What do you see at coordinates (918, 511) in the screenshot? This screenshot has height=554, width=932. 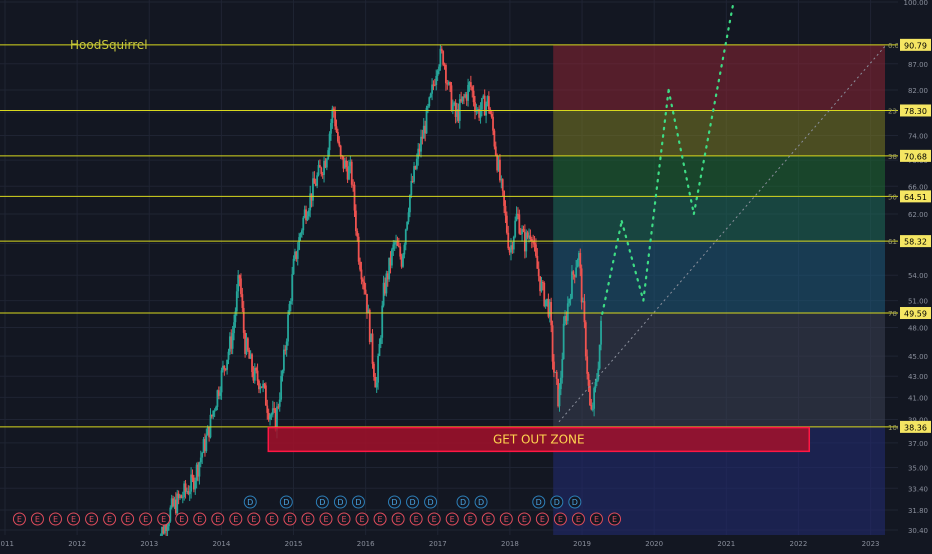 I see `price-tick-label: 31.80` at bounding box center [918, 511].